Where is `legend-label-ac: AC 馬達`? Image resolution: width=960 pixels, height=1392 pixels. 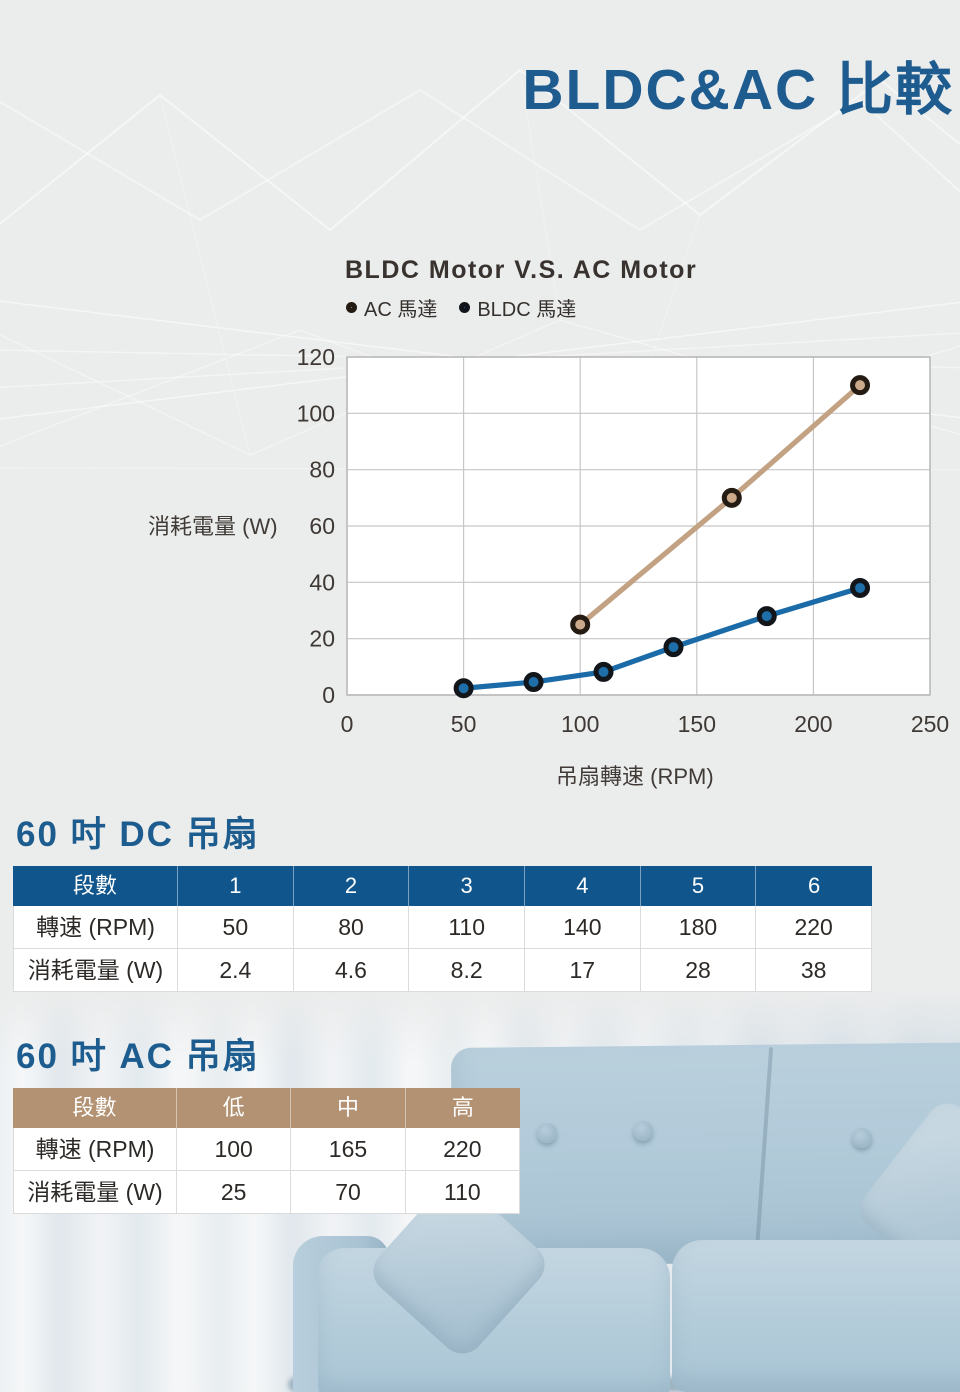 legend-label-ac: AC 馬達 is located at coordinates (401, 310).